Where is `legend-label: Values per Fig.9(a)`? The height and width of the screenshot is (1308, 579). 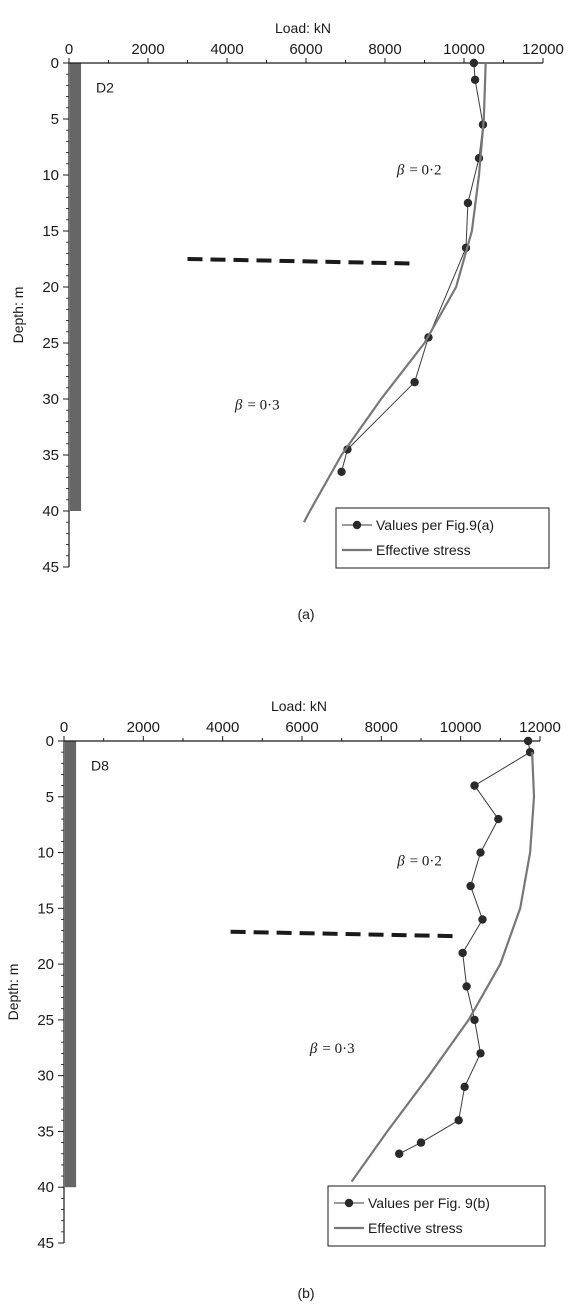
legend-label: Values per Fig.9(a) is located at coordinates (435, 525).